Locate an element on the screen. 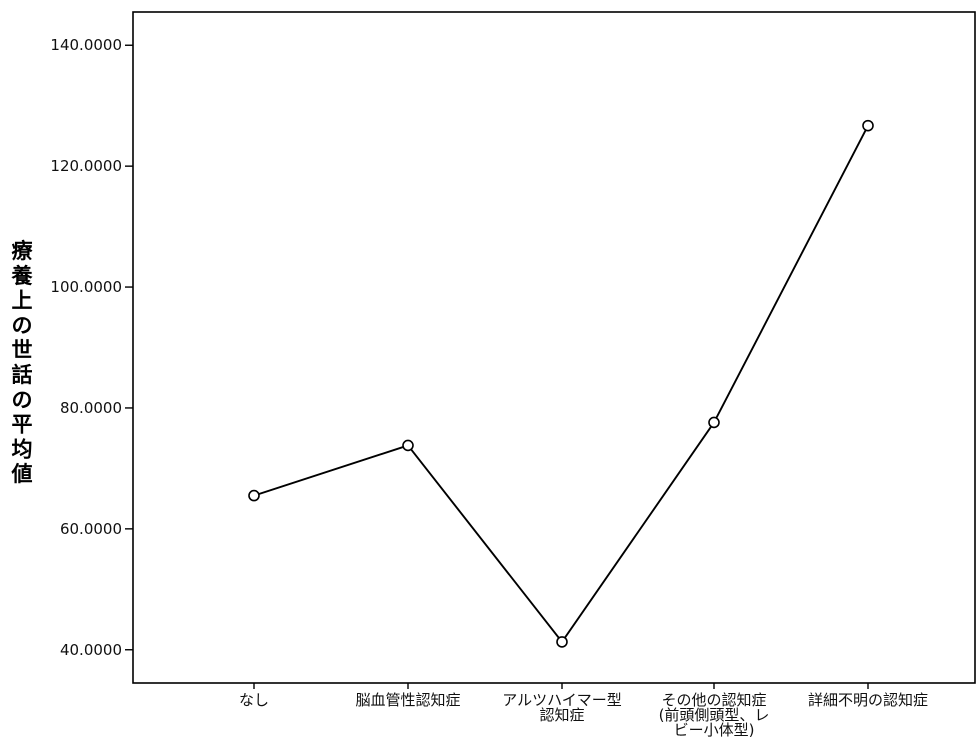  y-axis-label-char: 話 is located at coordinates (22, 375).